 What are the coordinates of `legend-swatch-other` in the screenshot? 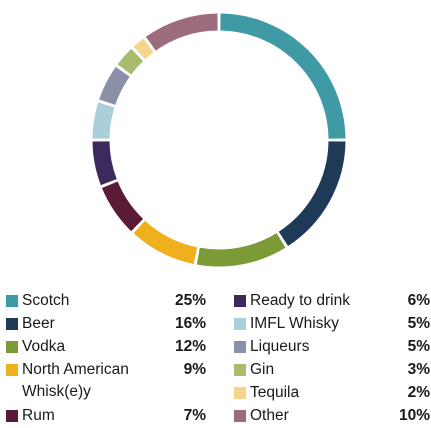 It's located at (240, 416).